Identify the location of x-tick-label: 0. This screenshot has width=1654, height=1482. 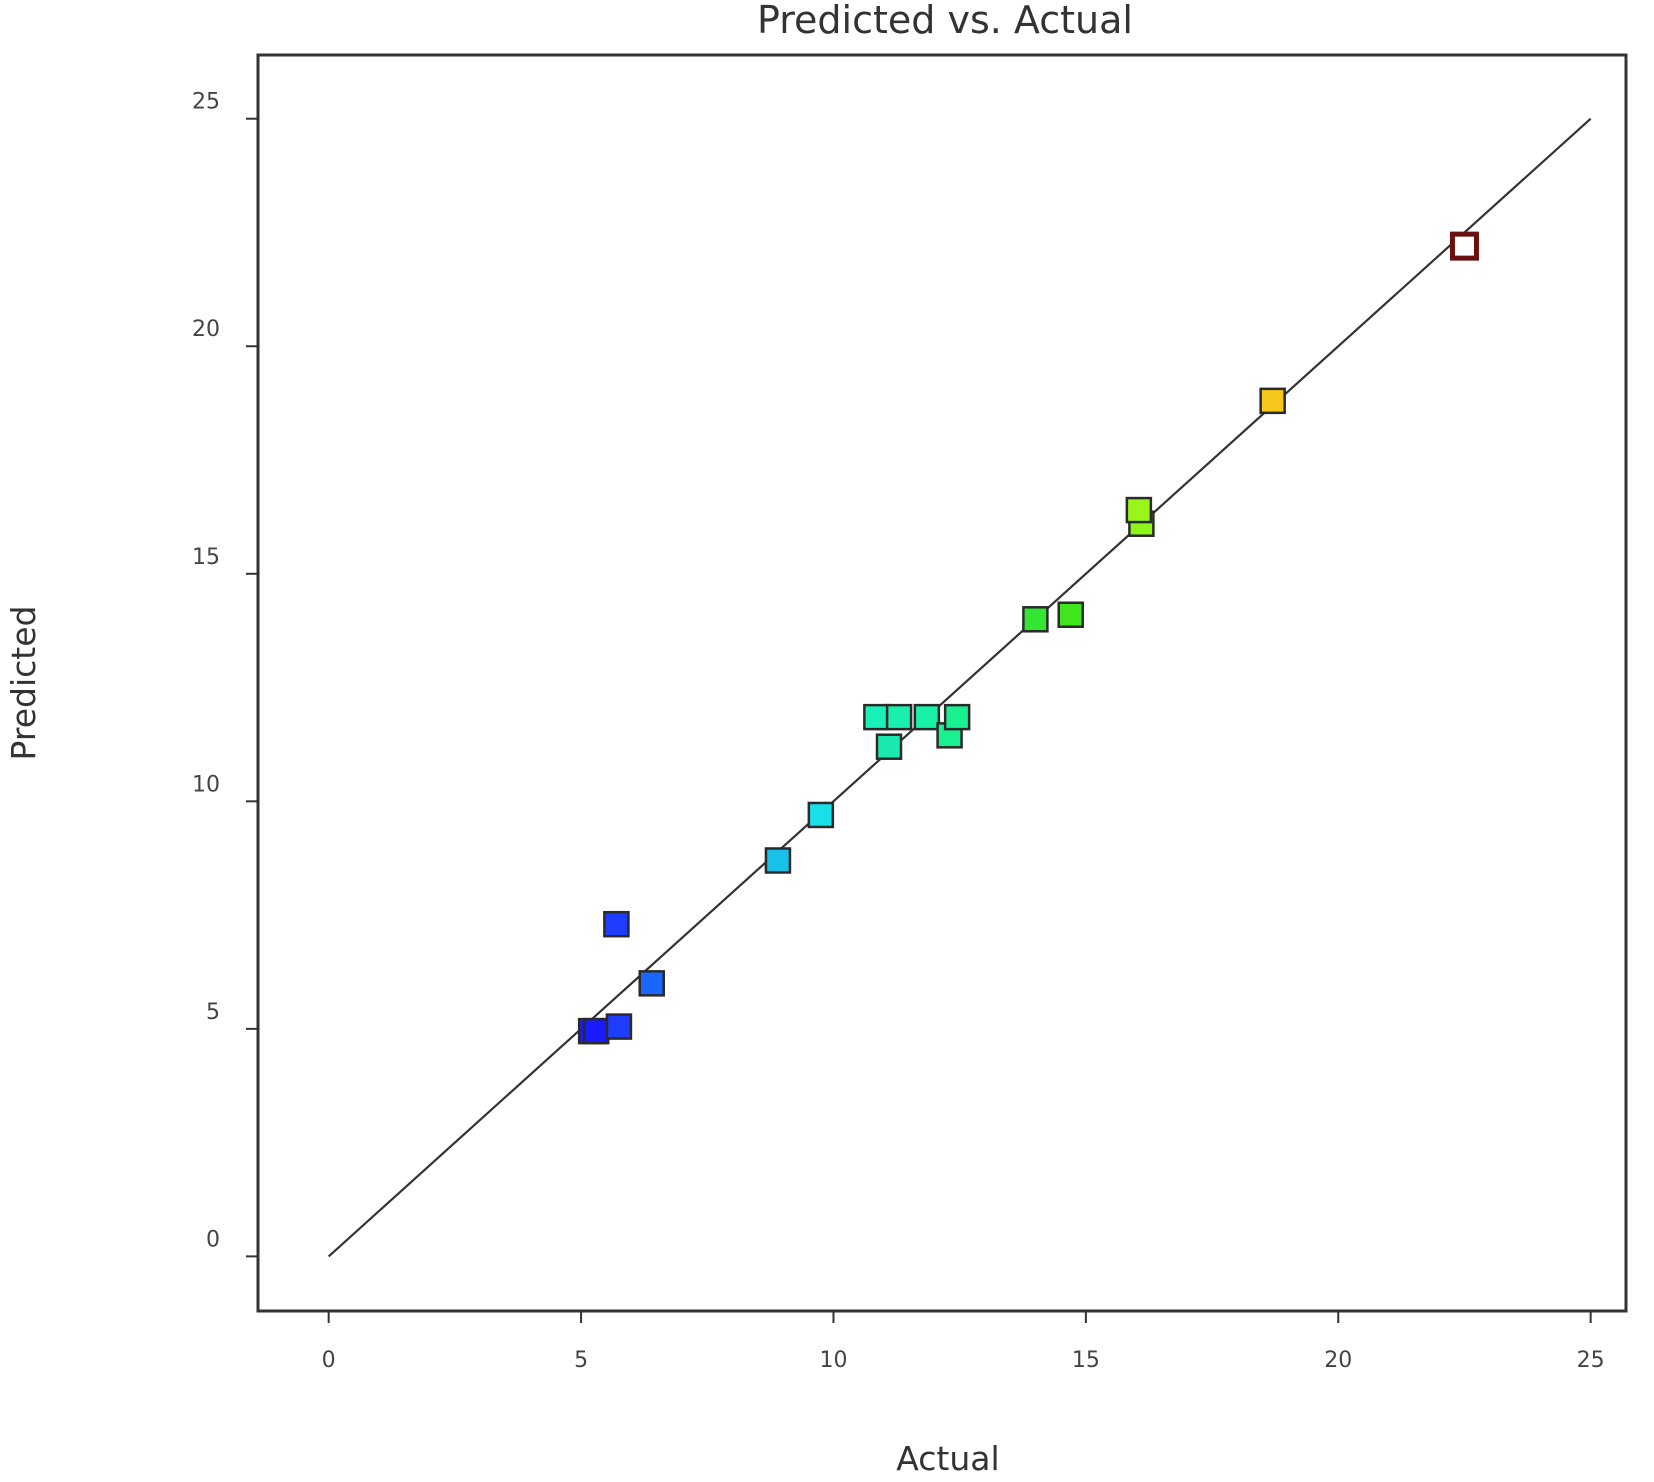
(329, 1360).